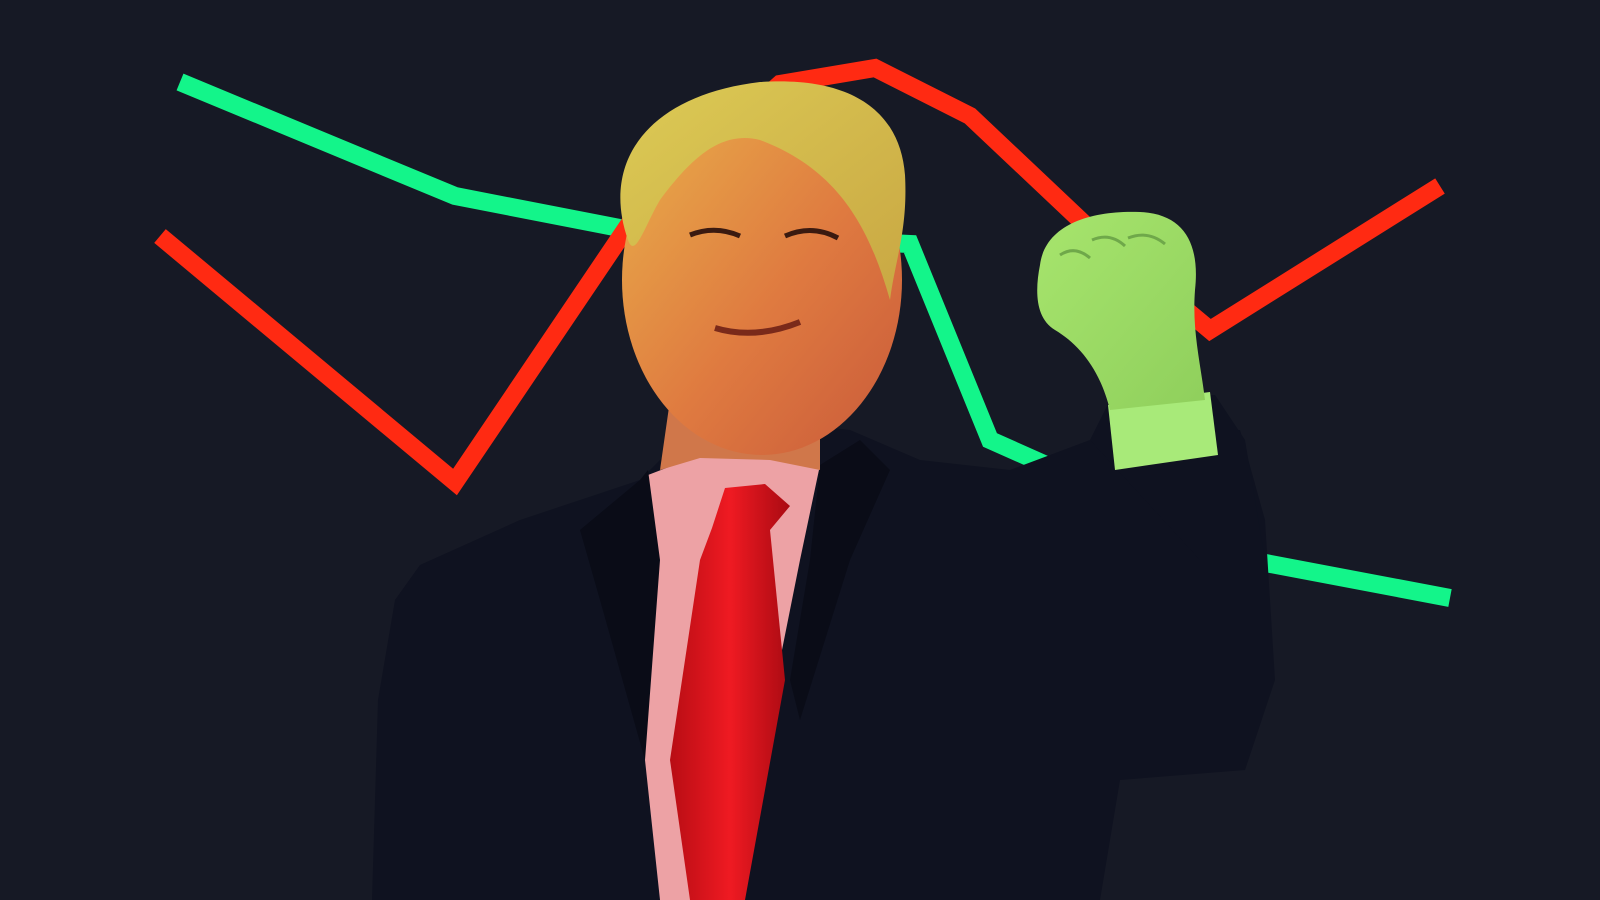 Image resolution: width=1600 pixels, height=900 pixels. What do you see at coordinates (715, 233) in the screenshot?
I see `left-eye` at bounding box center [715, 233].